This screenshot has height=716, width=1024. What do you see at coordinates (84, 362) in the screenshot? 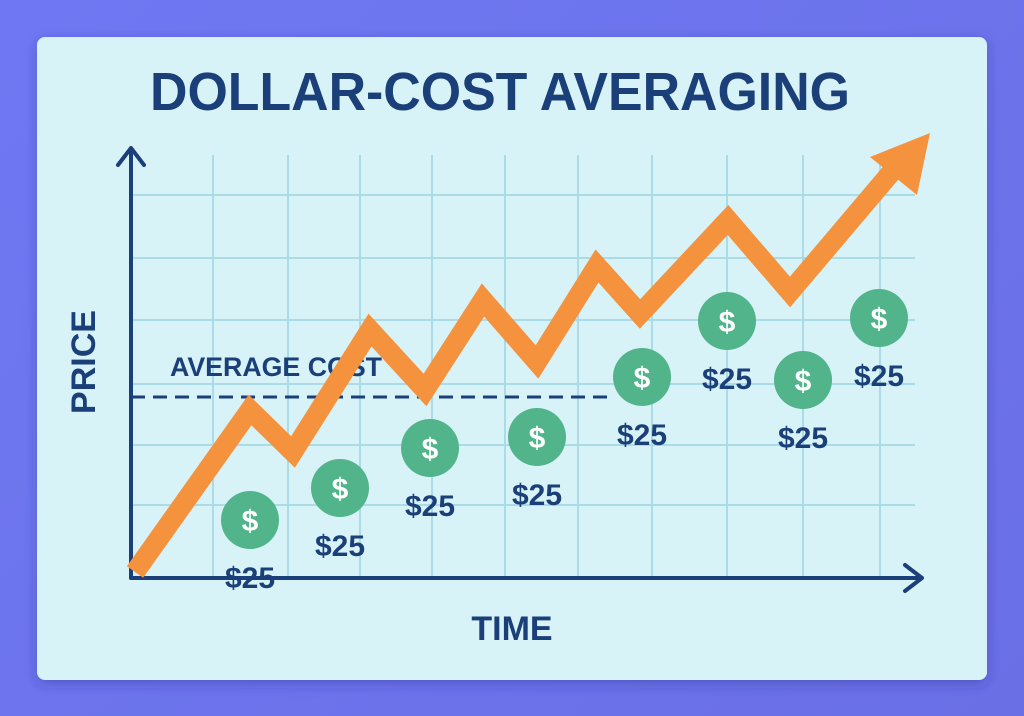
I see `y-axis-label: PRICE` at bounding box center [84, 362].